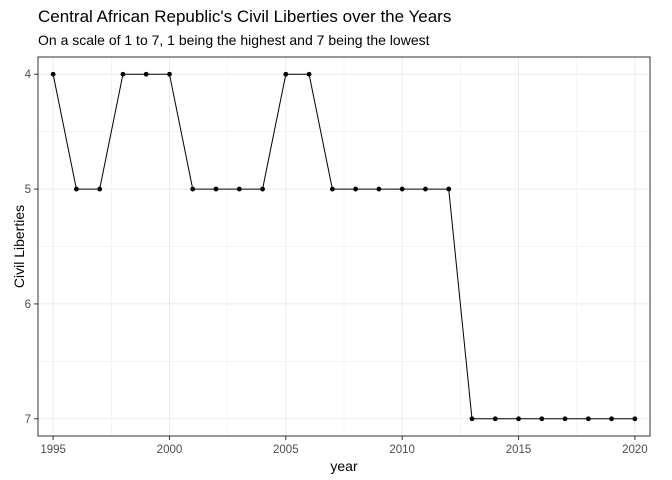 Image resolution: width=672 pixels, height=480 pixels. I want to click on x-tick-label: 2015, so click(519, 450).